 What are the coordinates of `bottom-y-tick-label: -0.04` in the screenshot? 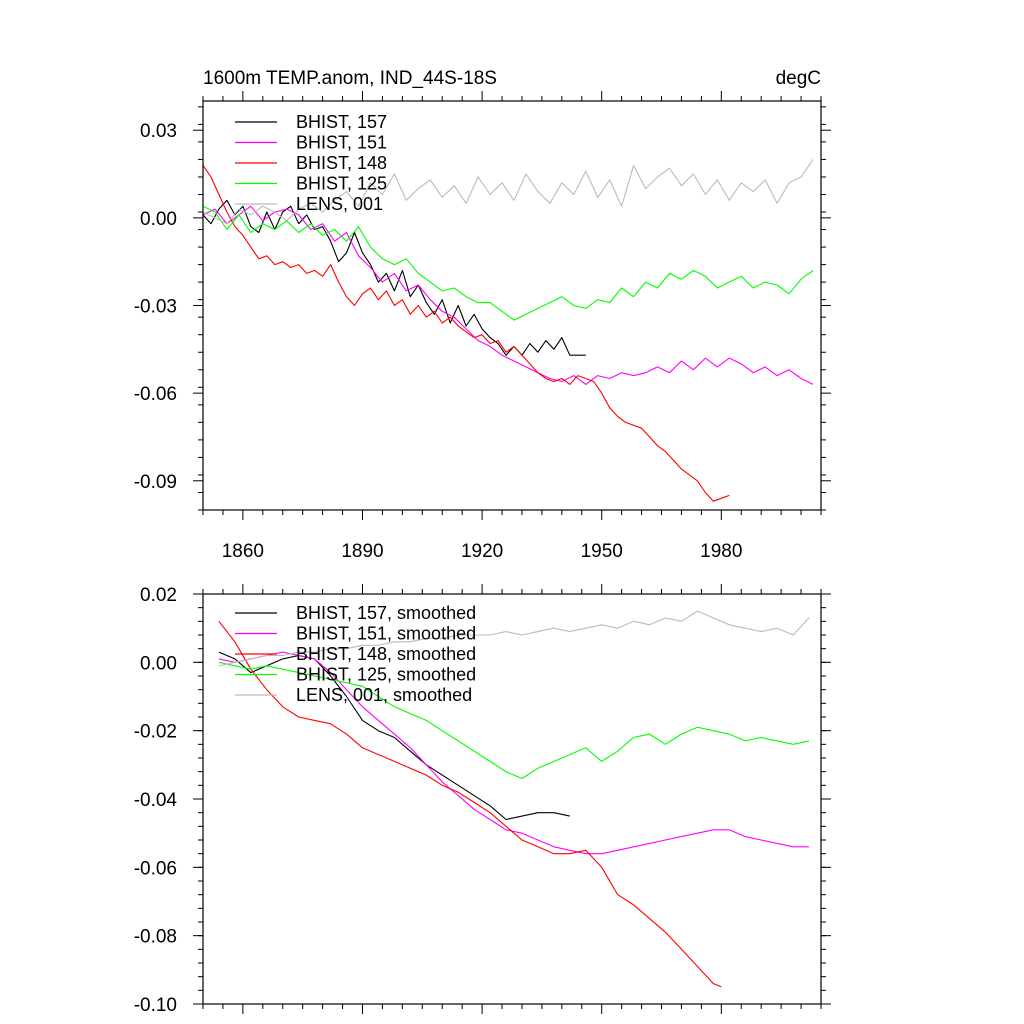 It's located at (156, 800).